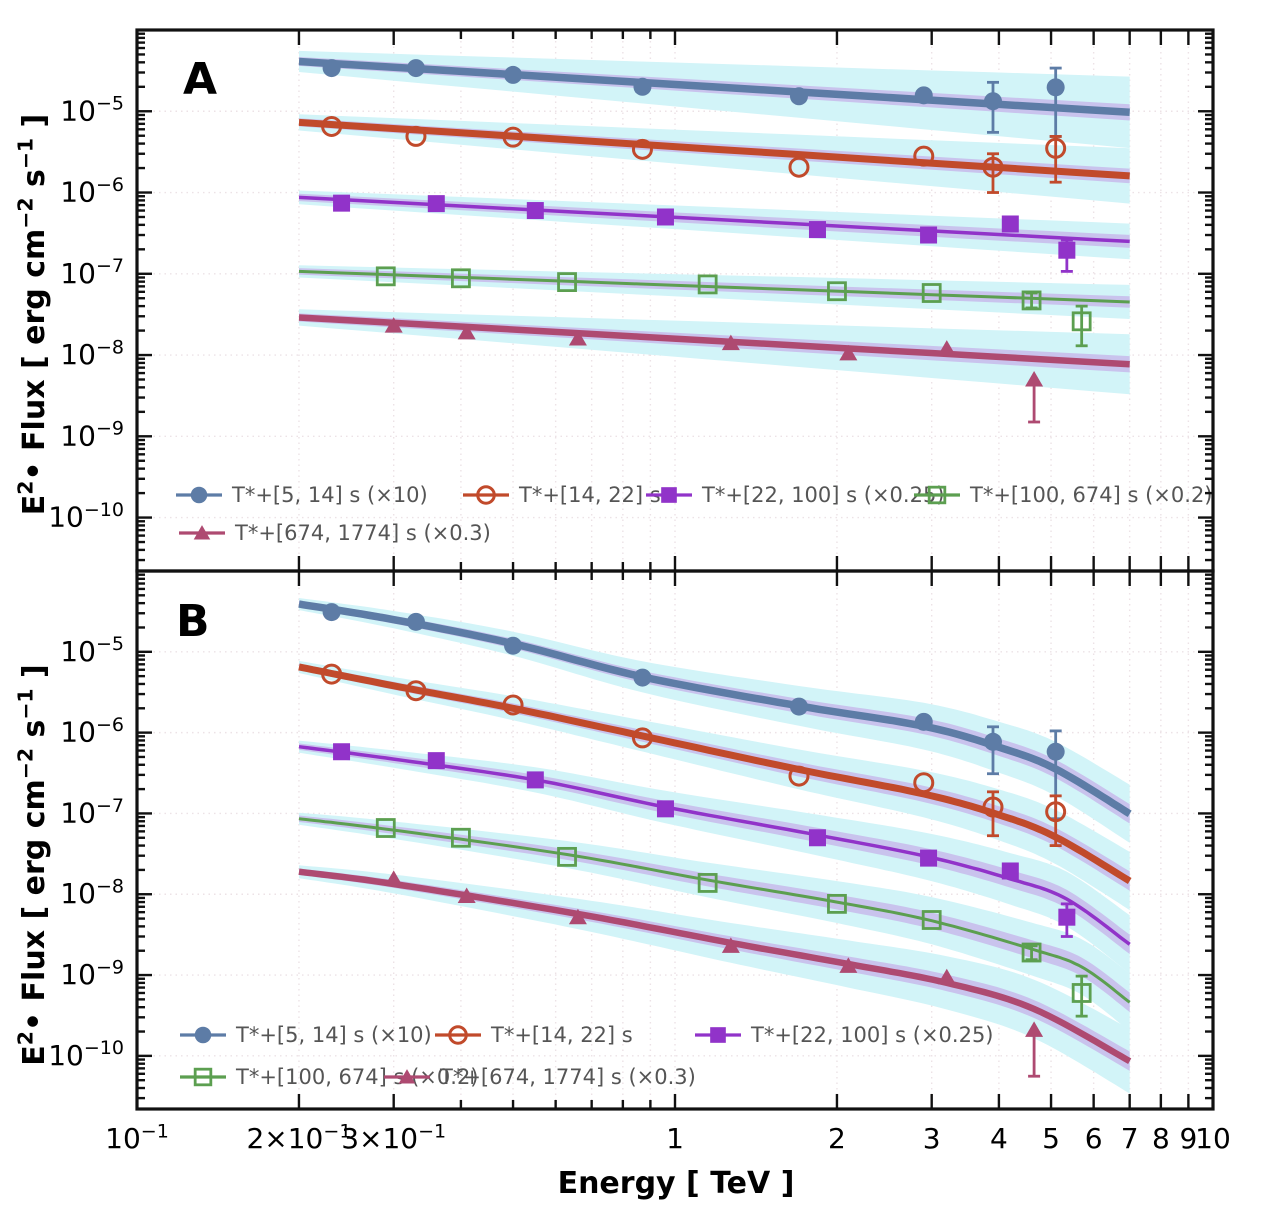  What do you see at coordinates (1091, 495) in the screenshot?
I see `legend-label: T*+[100, 674] s (×0.2)` at bounding box center [1091, 495].